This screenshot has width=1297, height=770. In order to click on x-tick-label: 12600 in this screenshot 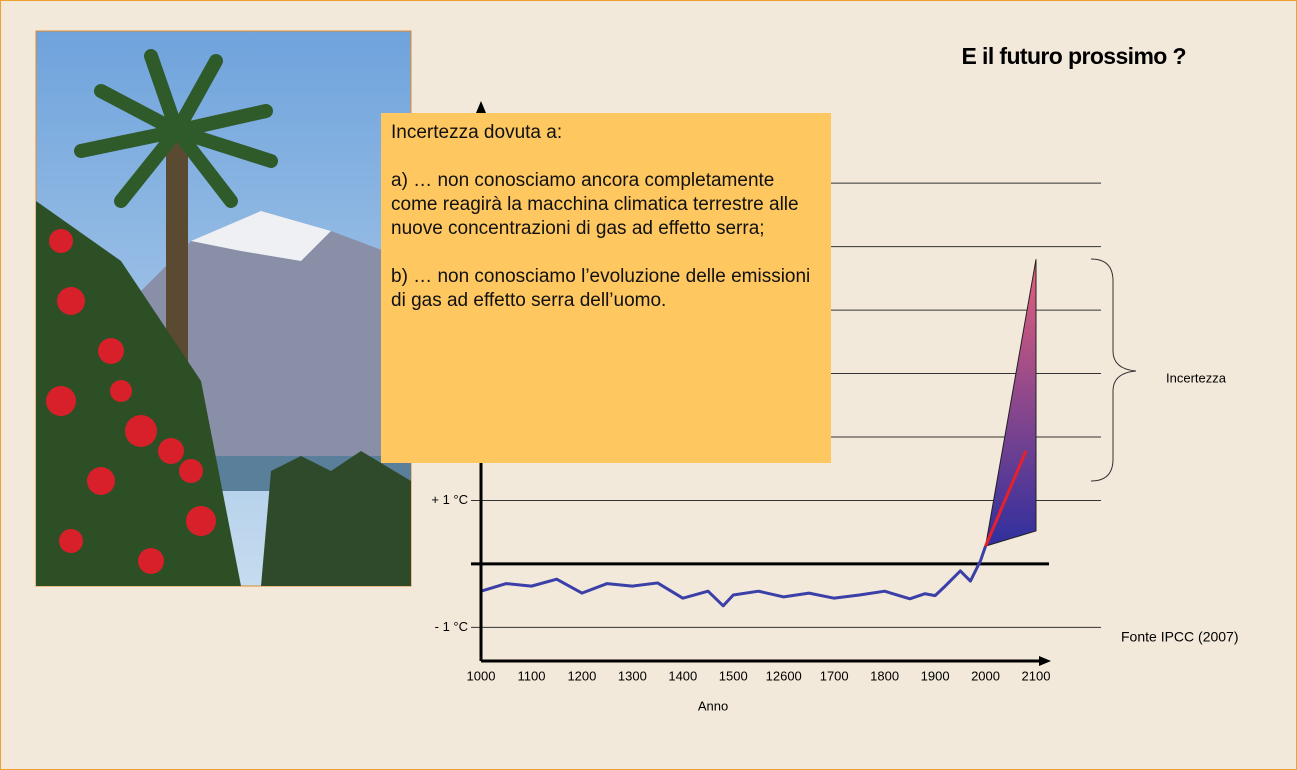, I will do `click(784, 675)`.